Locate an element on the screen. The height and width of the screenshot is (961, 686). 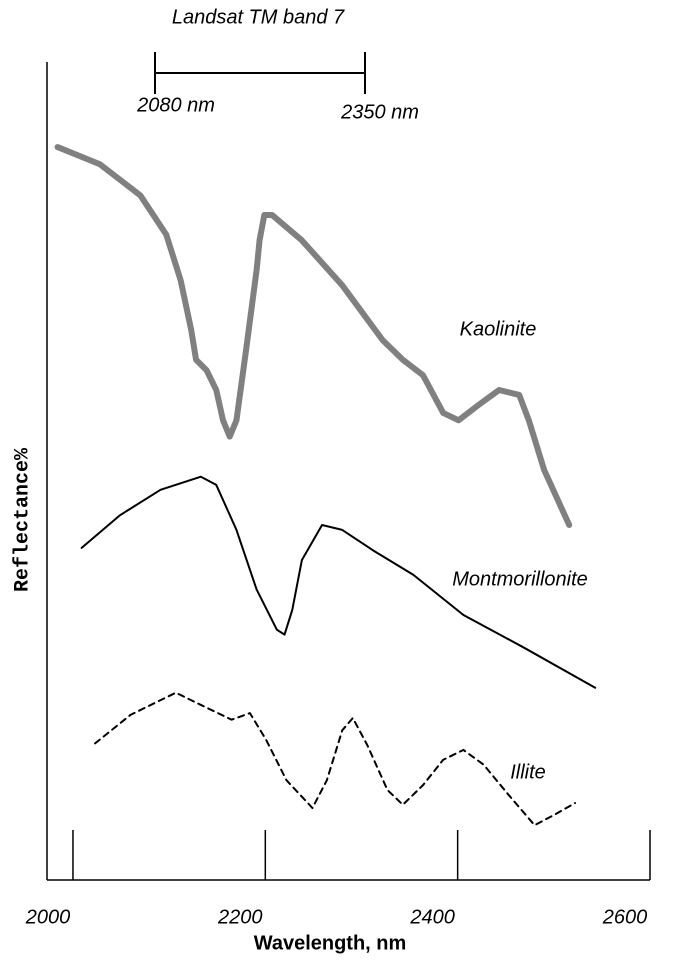
x-axis-label: Wavelength, nm is located at coordinates (330, 943).